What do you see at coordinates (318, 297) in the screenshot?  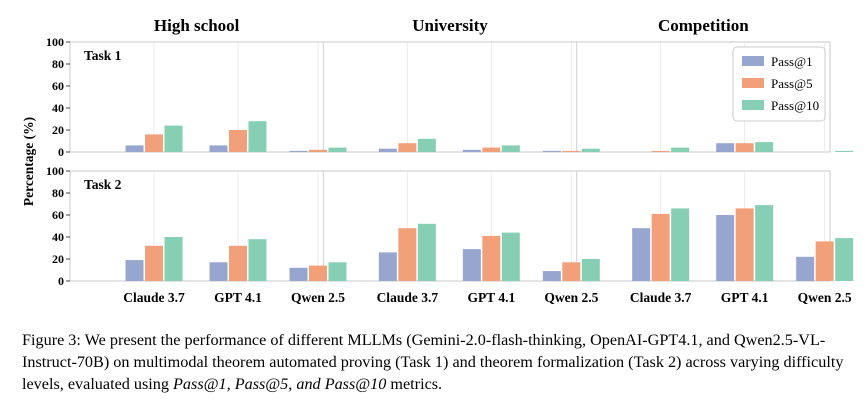 I see `category-label-qwen-2-5-high-school: Qwen 2.5` at bounding box center [318, 297].